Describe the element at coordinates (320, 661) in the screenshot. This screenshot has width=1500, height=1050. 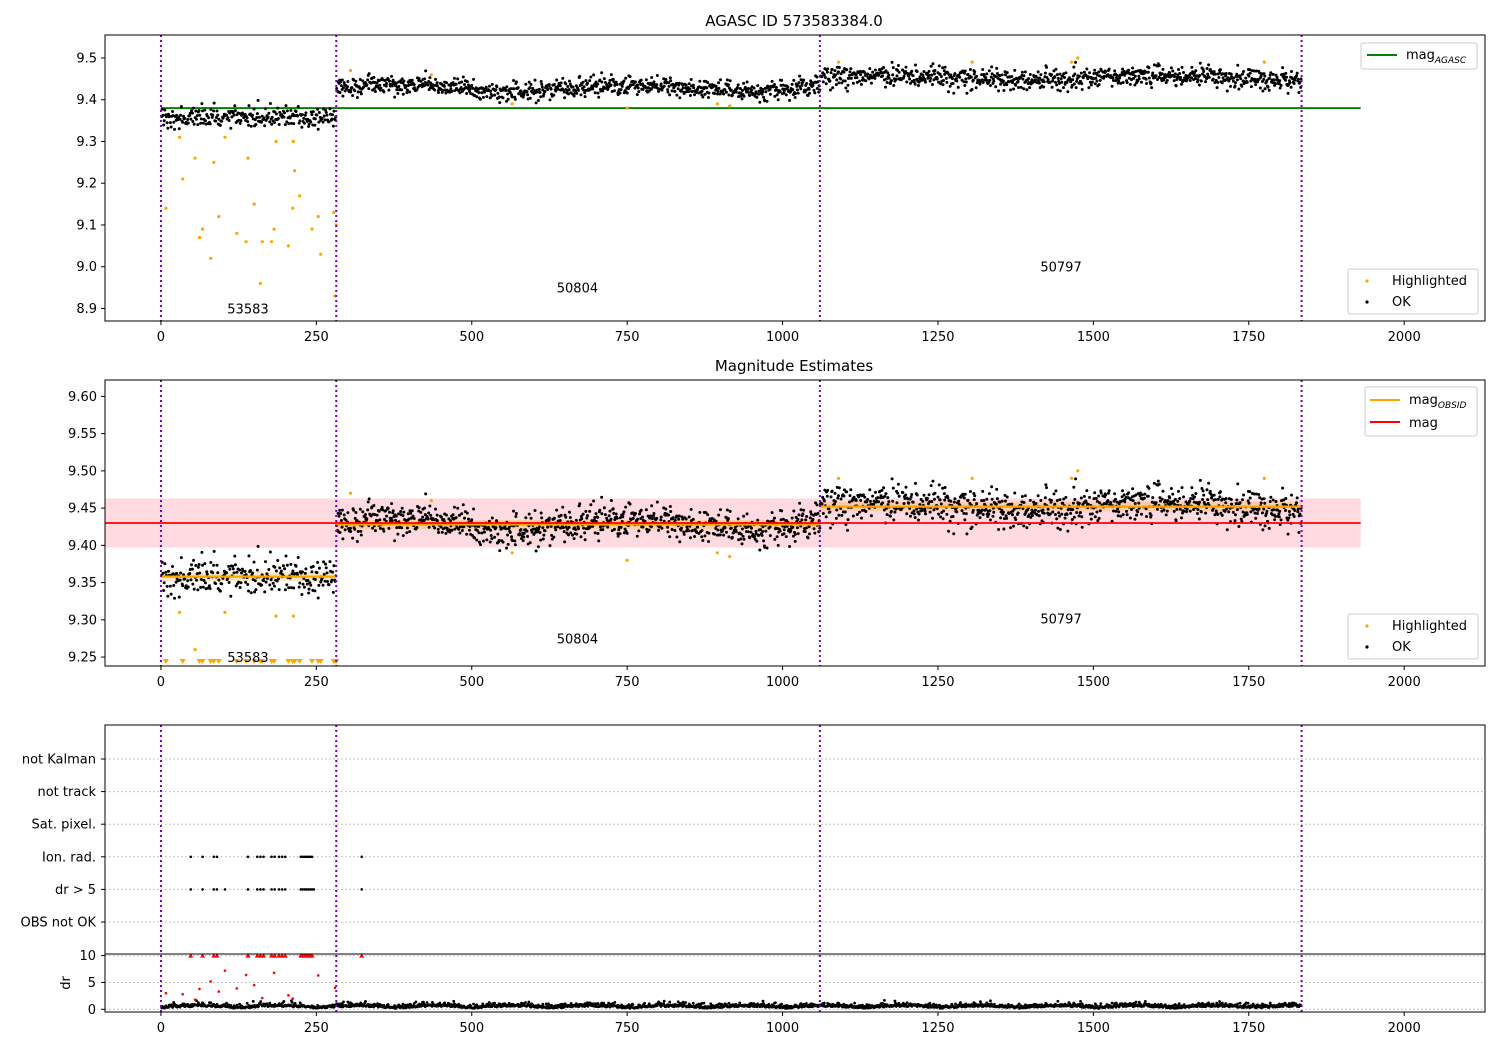
I see `below-range-marker` at that location.